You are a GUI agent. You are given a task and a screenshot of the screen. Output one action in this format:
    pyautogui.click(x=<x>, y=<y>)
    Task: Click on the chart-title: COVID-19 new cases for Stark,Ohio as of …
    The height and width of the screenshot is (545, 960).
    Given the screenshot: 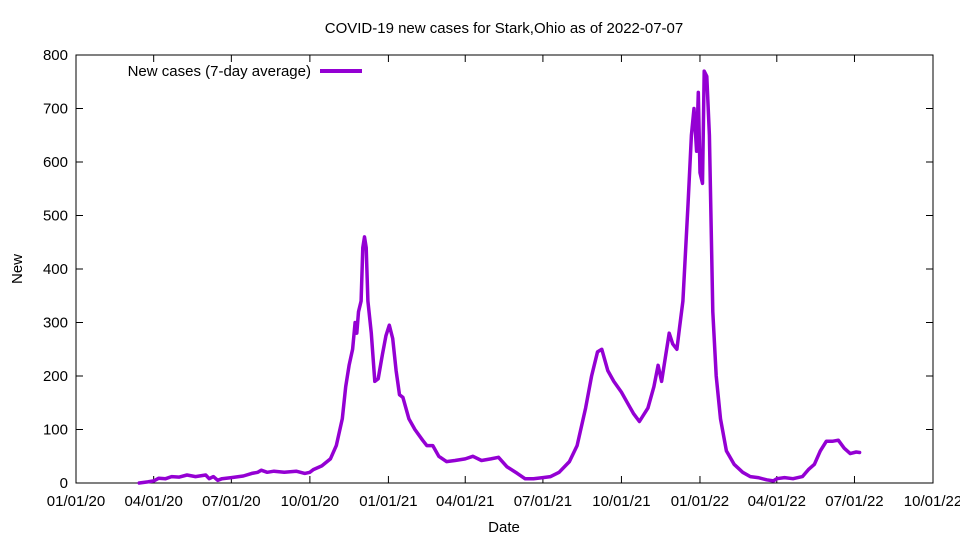 What is the action you would take?
    pyautogui.click(x=504, y=28)
    